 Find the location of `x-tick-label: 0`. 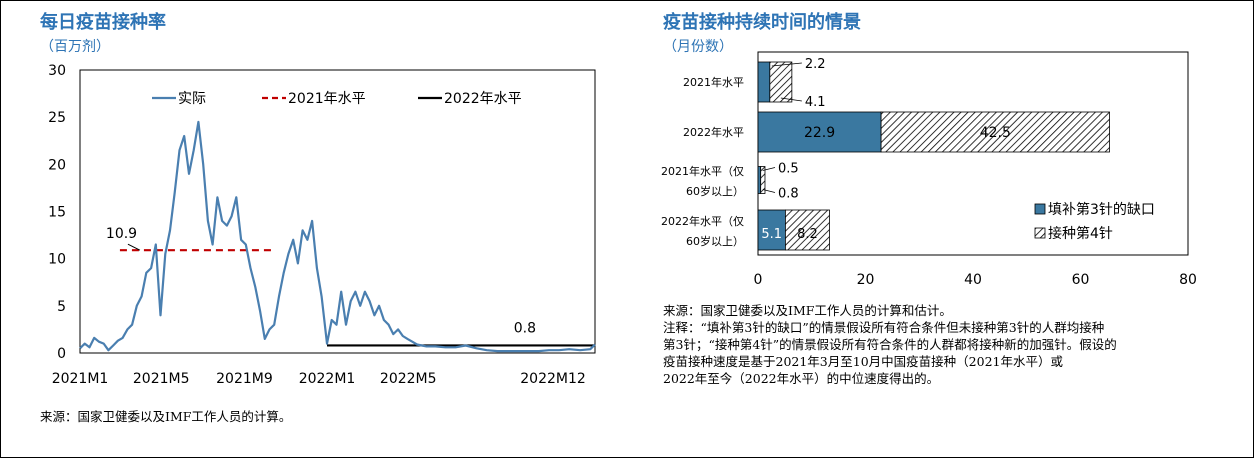

x-tick-label: 0 is located at coordinates (758, 280).